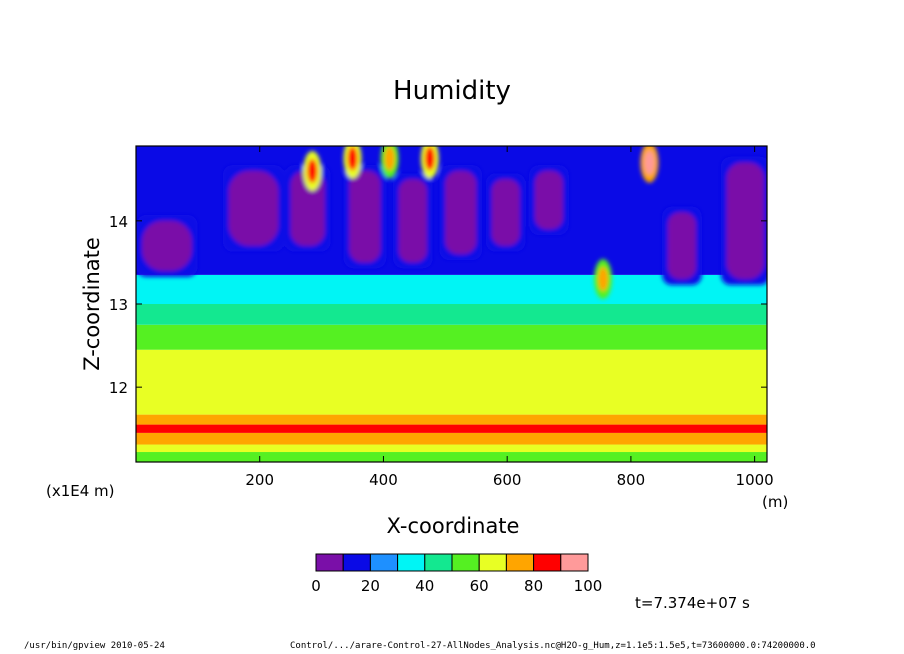 This screenshot has width=904, height=654. What do you see at coordinates (118, 222) in the screenshot?
I see `y-tick-label: 14` at bounding box center [118, 222].